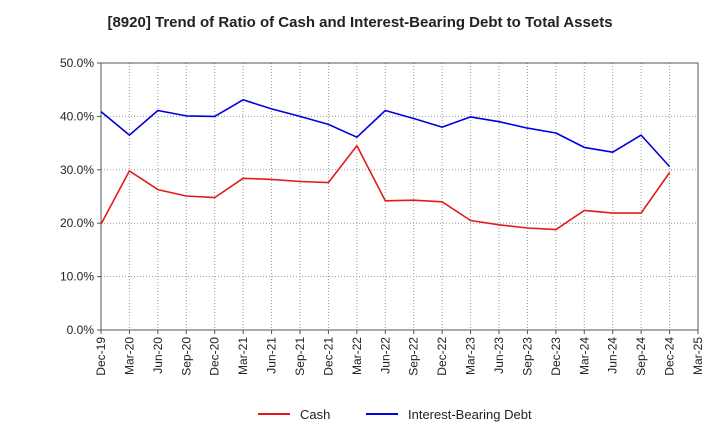 This screenshot has width=720, height=440. What do you see at coordinates (215, 356) in the screenshot?
I see `x-tick-label: Dec-20` at bounding box center [215, 356].